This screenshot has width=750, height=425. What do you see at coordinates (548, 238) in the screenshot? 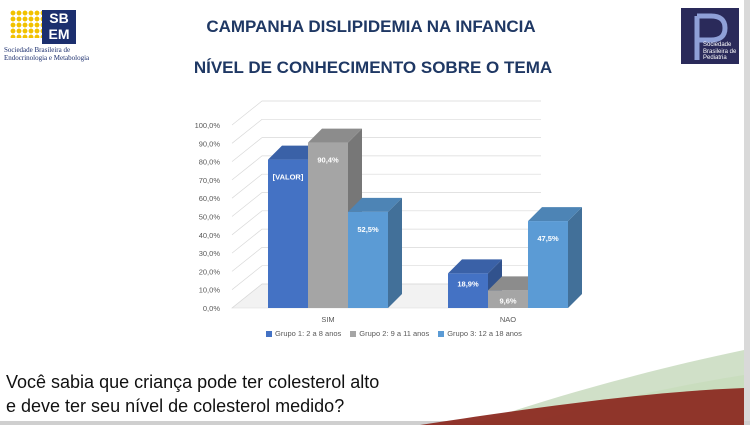
I see `data-label: 47,5%` at bounding box center [548, 238].